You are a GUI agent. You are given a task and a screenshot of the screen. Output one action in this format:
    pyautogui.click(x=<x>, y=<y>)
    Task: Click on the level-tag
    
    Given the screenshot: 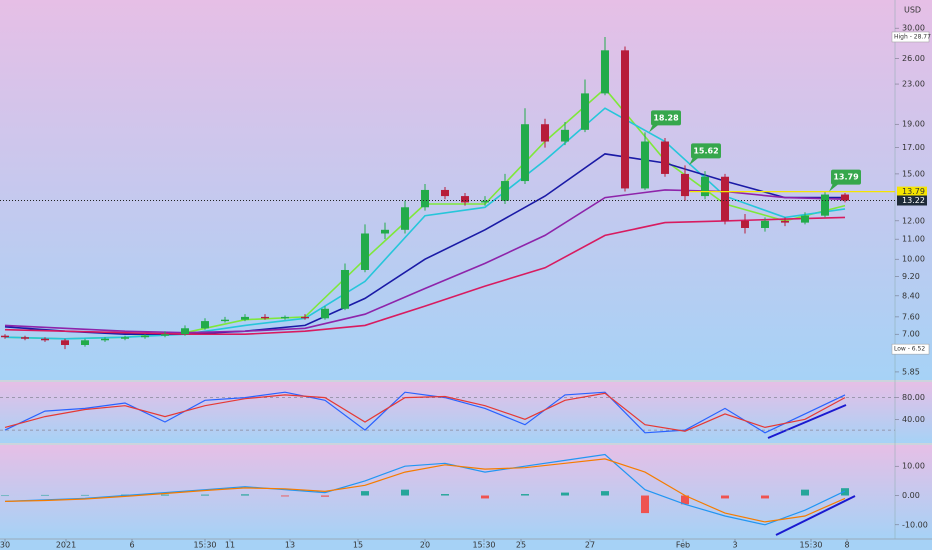 What is the action you would take?
    pyautogui.click(x=912, y=191)
    